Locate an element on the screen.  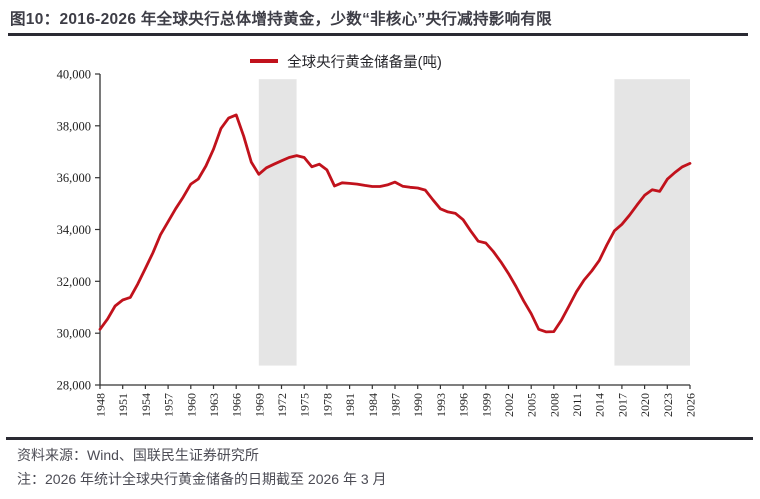
x-tick-label: 2005 is located at coordinates (532, 405).